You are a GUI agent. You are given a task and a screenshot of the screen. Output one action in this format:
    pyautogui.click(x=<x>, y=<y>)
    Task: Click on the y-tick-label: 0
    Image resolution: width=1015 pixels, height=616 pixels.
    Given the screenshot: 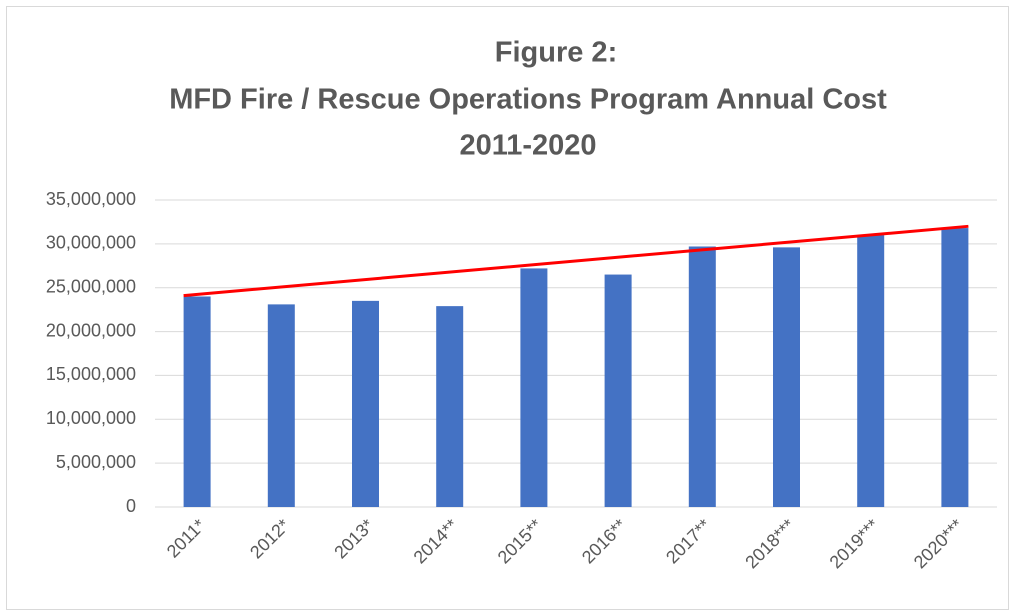 What is the action you would take?
    pyautogui.click(x=131, y=506)
    